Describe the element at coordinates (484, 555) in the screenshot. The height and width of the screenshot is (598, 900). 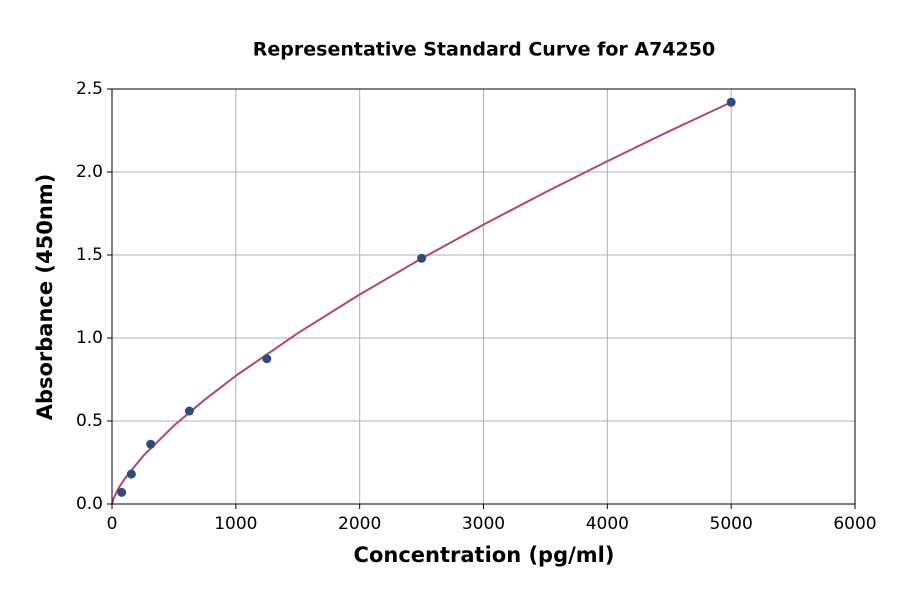
I see `x-axis-label: Concentration (pg/ml)` at that location.